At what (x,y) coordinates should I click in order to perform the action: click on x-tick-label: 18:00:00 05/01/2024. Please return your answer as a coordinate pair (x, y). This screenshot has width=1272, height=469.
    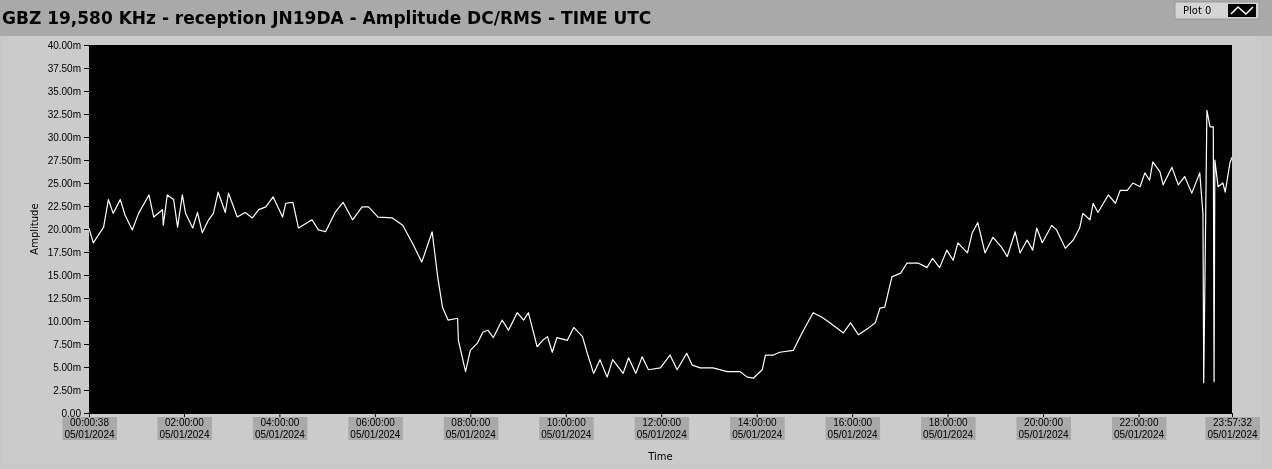
    Looking at the image, I should click on (948, 428).